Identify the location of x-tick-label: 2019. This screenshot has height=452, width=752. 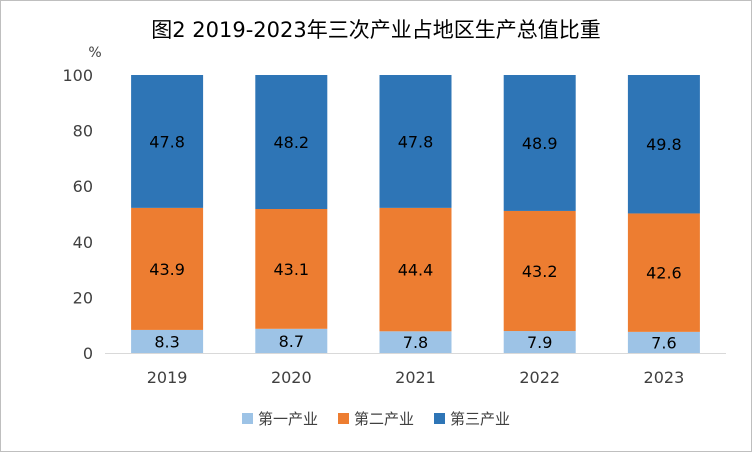
(167, 377).